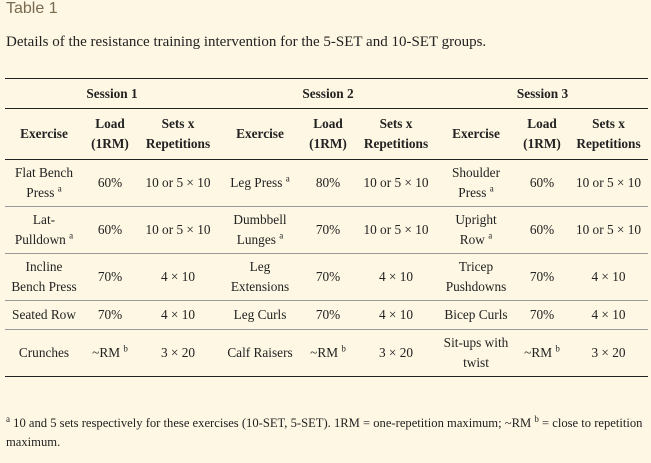 Image resolution: width=651 pixels, height=463 pixels. I want to click on table-cell: 80%, so click(328, 182).